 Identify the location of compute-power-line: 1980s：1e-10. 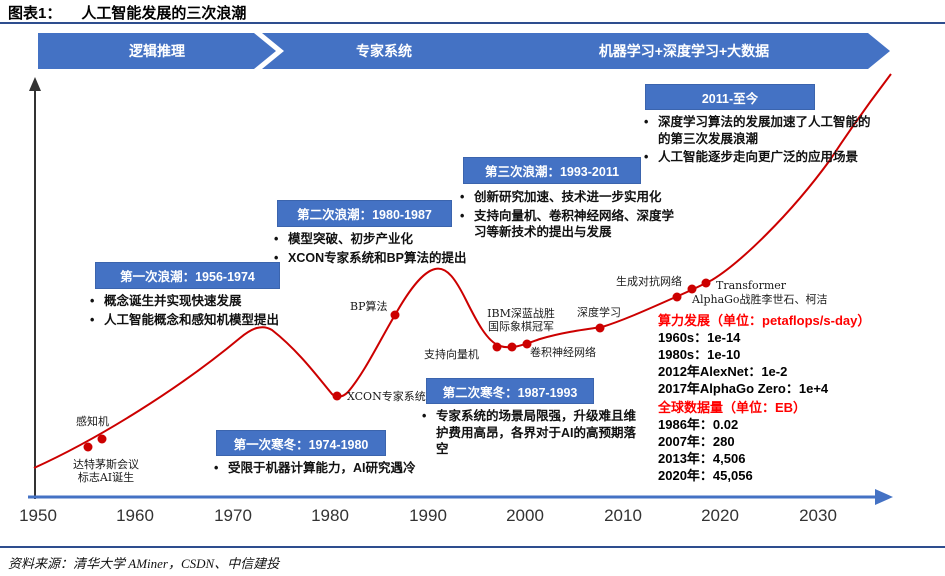
(699, 354).